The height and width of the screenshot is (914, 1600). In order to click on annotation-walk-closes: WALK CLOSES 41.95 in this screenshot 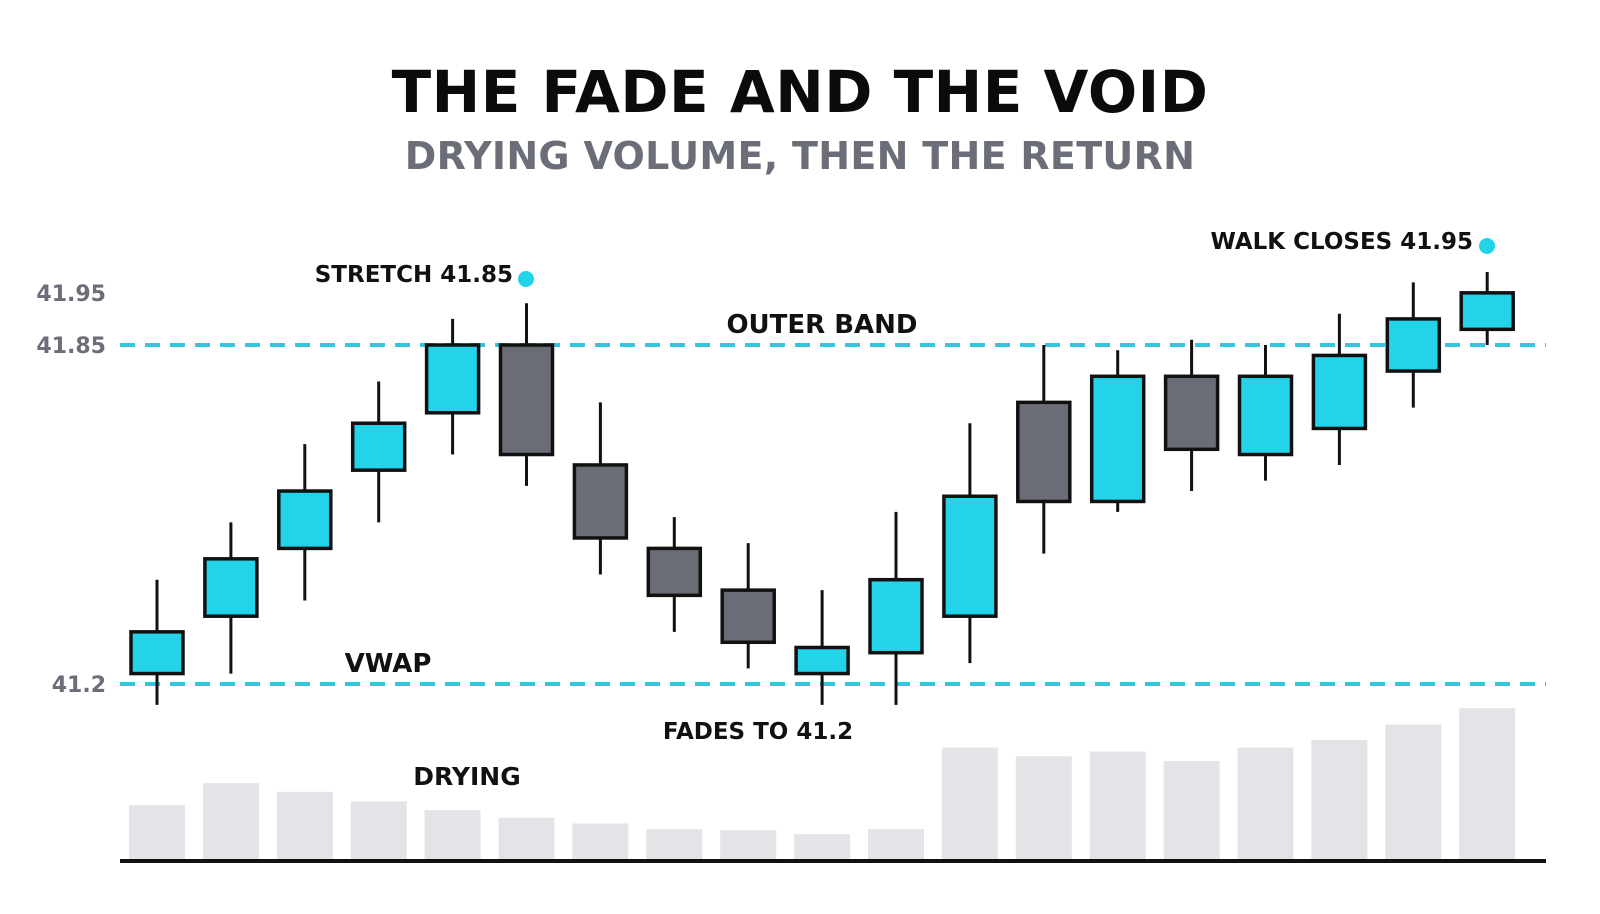, I will do `click(1342, 242)`.